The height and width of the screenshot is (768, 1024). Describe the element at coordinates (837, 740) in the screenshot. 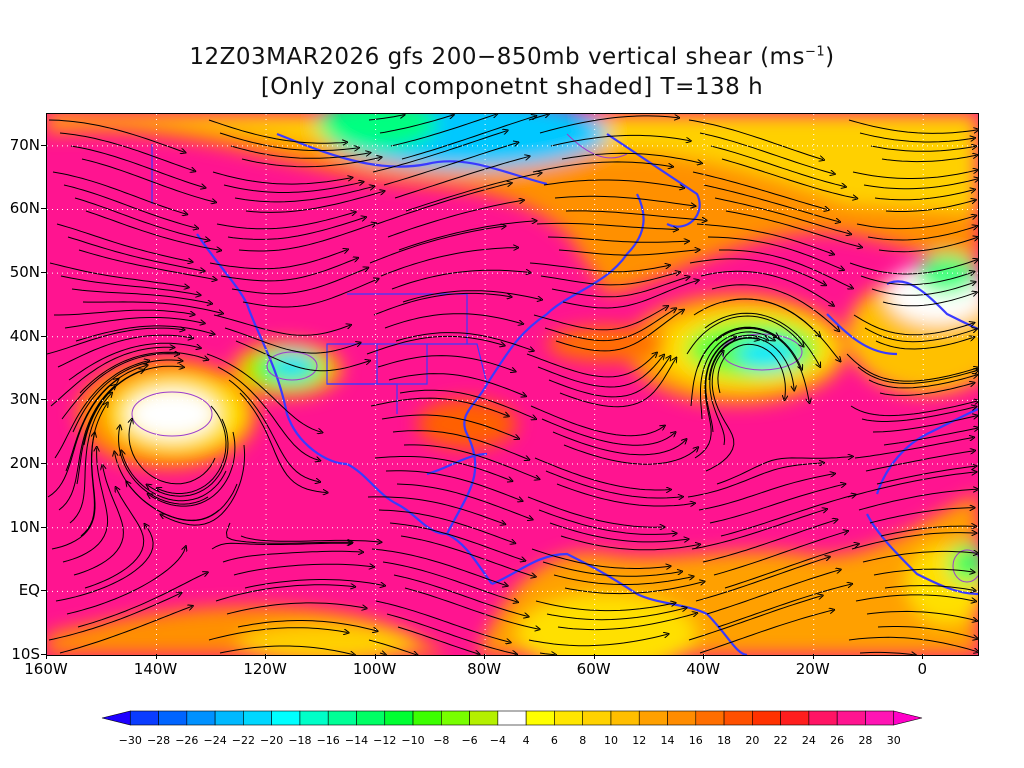

I see `colorbar-label: 26` at that location.